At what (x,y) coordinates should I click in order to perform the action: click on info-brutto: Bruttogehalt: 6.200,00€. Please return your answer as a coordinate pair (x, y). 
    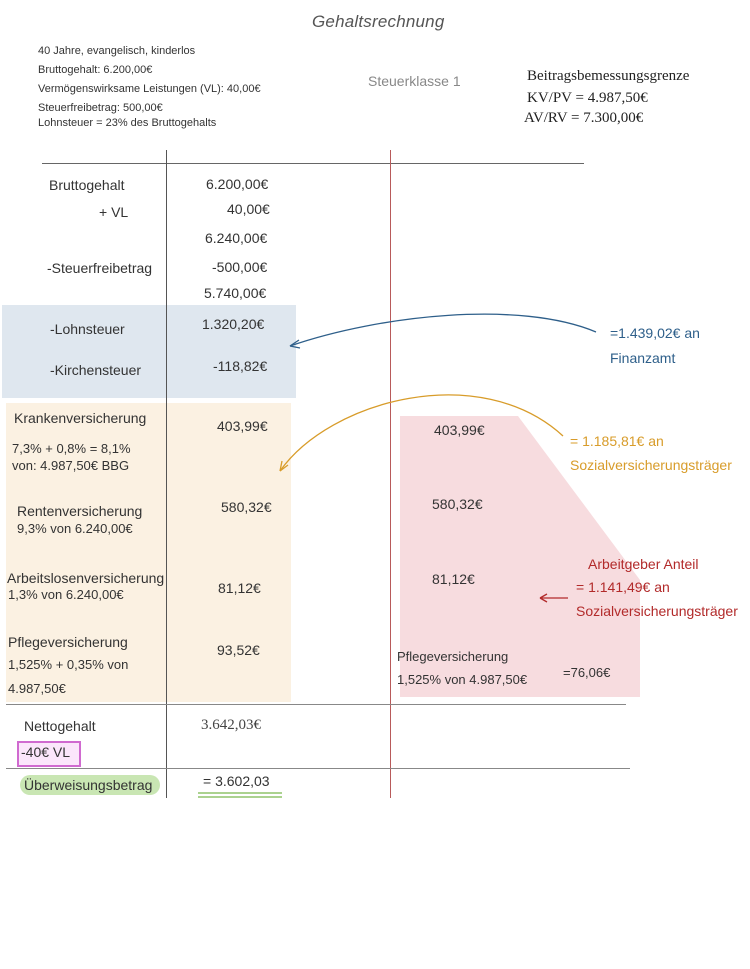
    Looking at the image, I should click on (95, 70).